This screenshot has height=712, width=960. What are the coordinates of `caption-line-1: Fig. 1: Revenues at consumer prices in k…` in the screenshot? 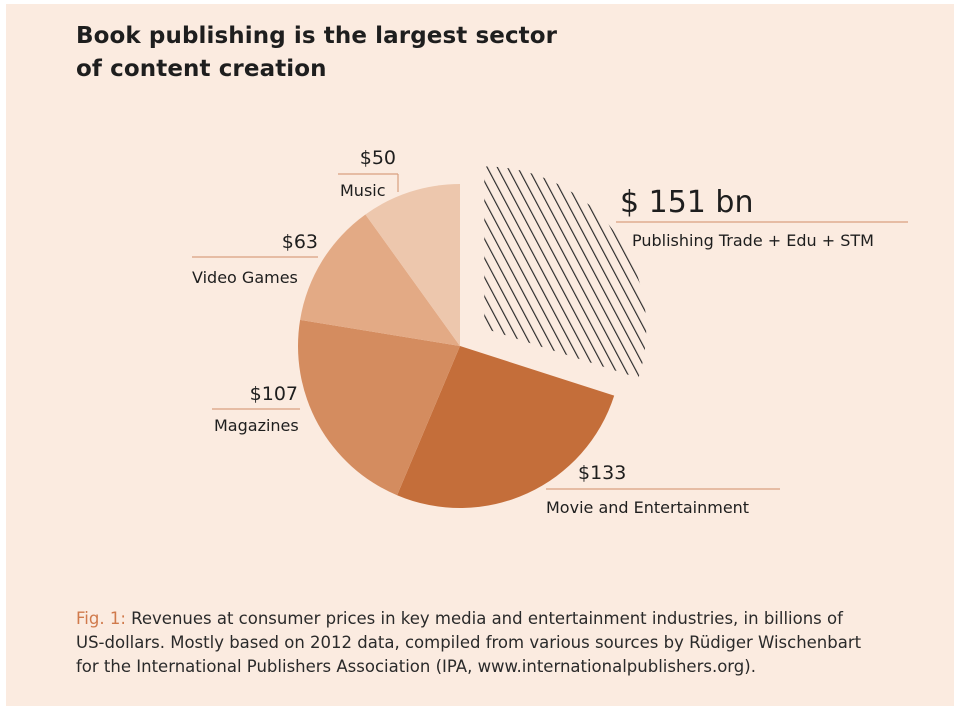 It's located at (512, 619).